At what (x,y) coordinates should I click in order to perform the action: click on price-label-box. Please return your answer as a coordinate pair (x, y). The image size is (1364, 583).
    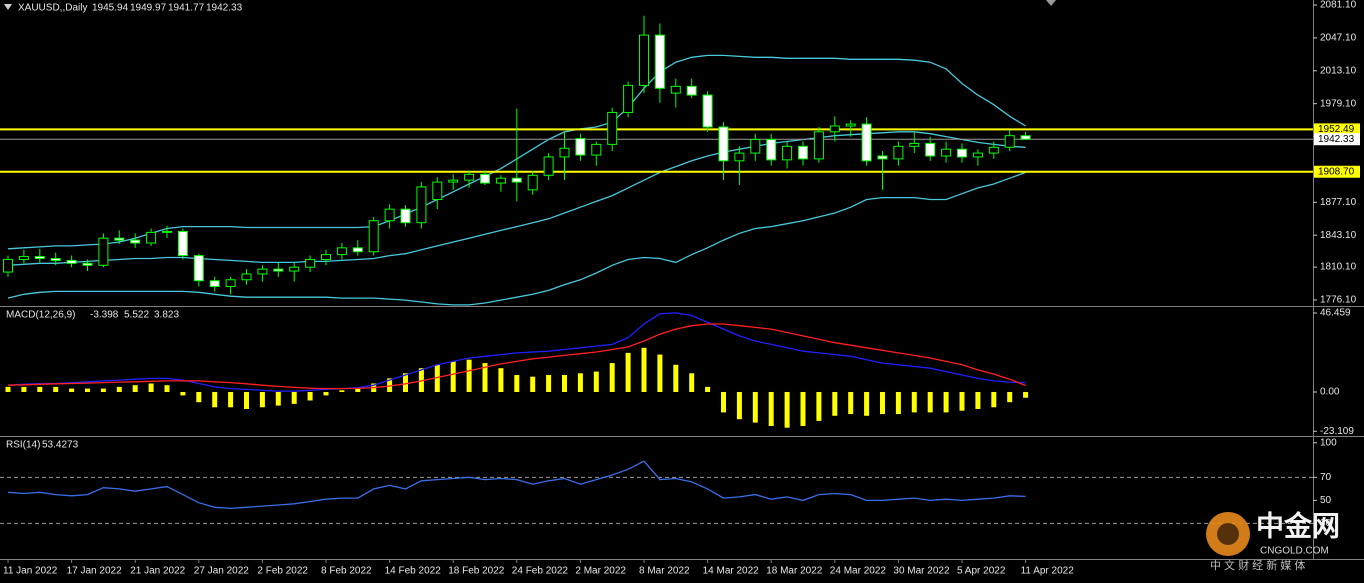
    Looking at the image, I should click on (1337, 139).